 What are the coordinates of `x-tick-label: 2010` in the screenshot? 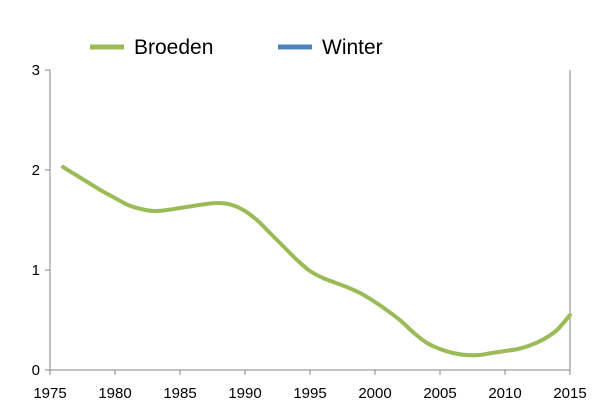 It's located at (504, 392).